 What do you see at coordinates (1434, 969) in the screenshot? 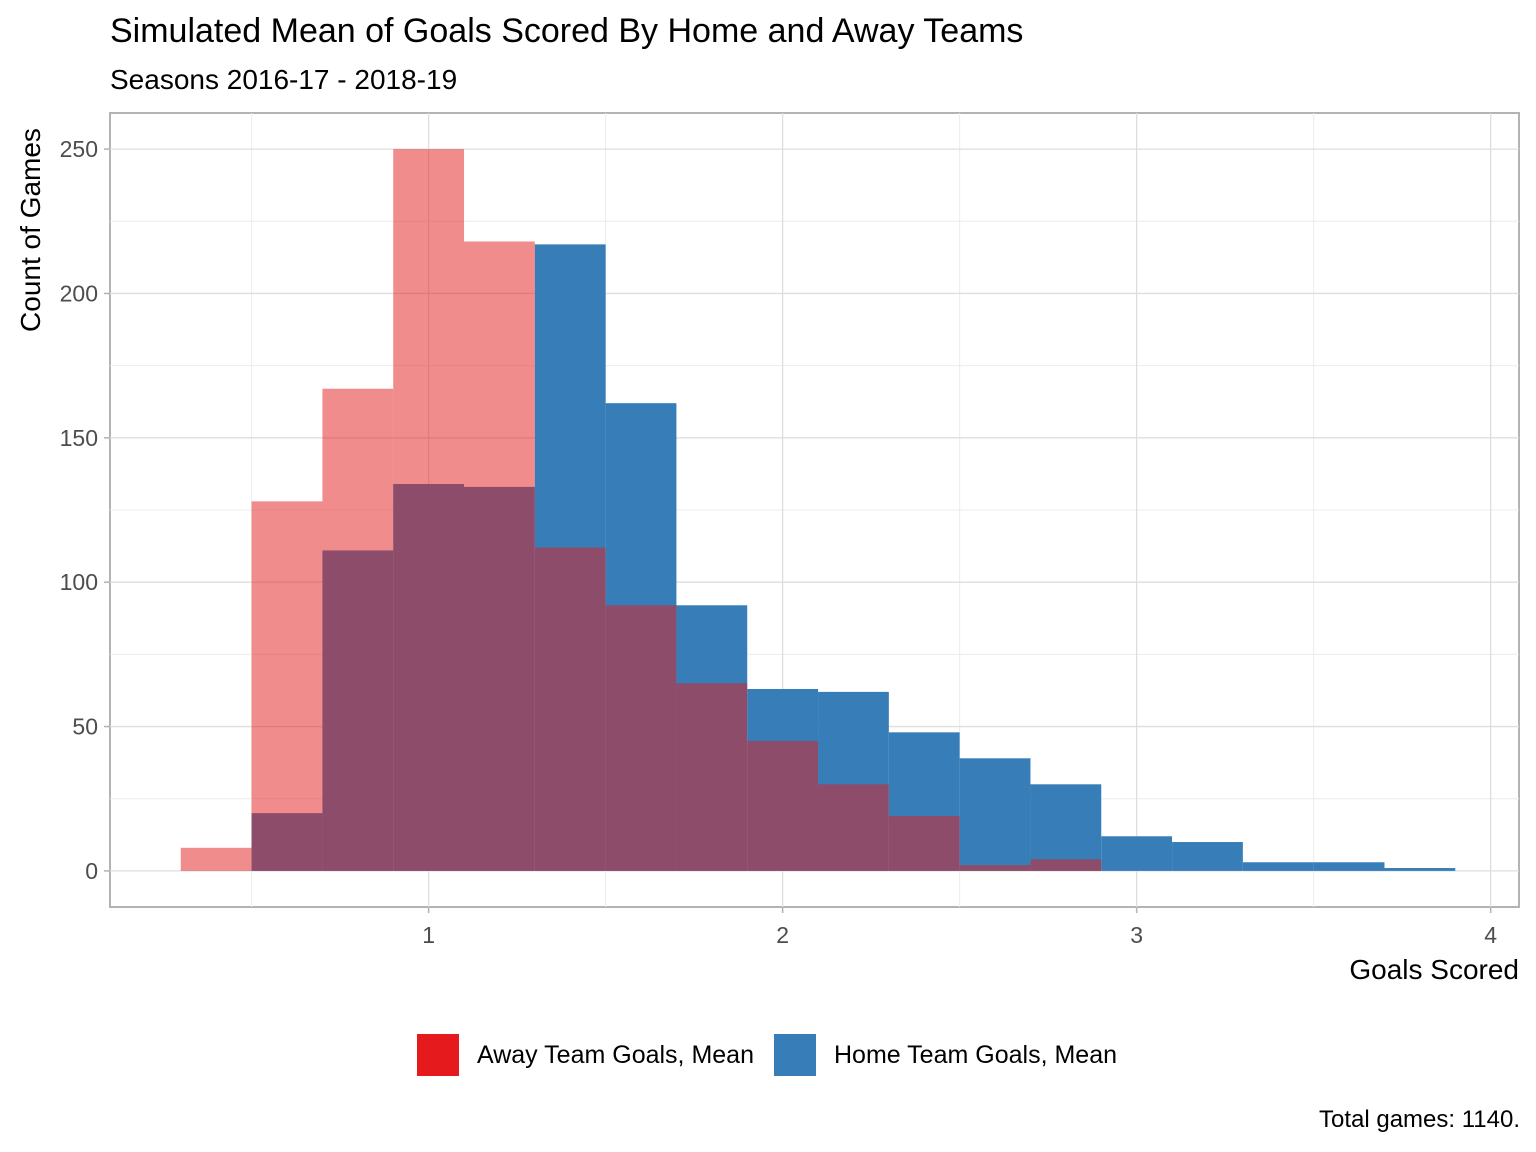
I see `x-axis-label: Goals Scored` at bounding box center [1434, 969].